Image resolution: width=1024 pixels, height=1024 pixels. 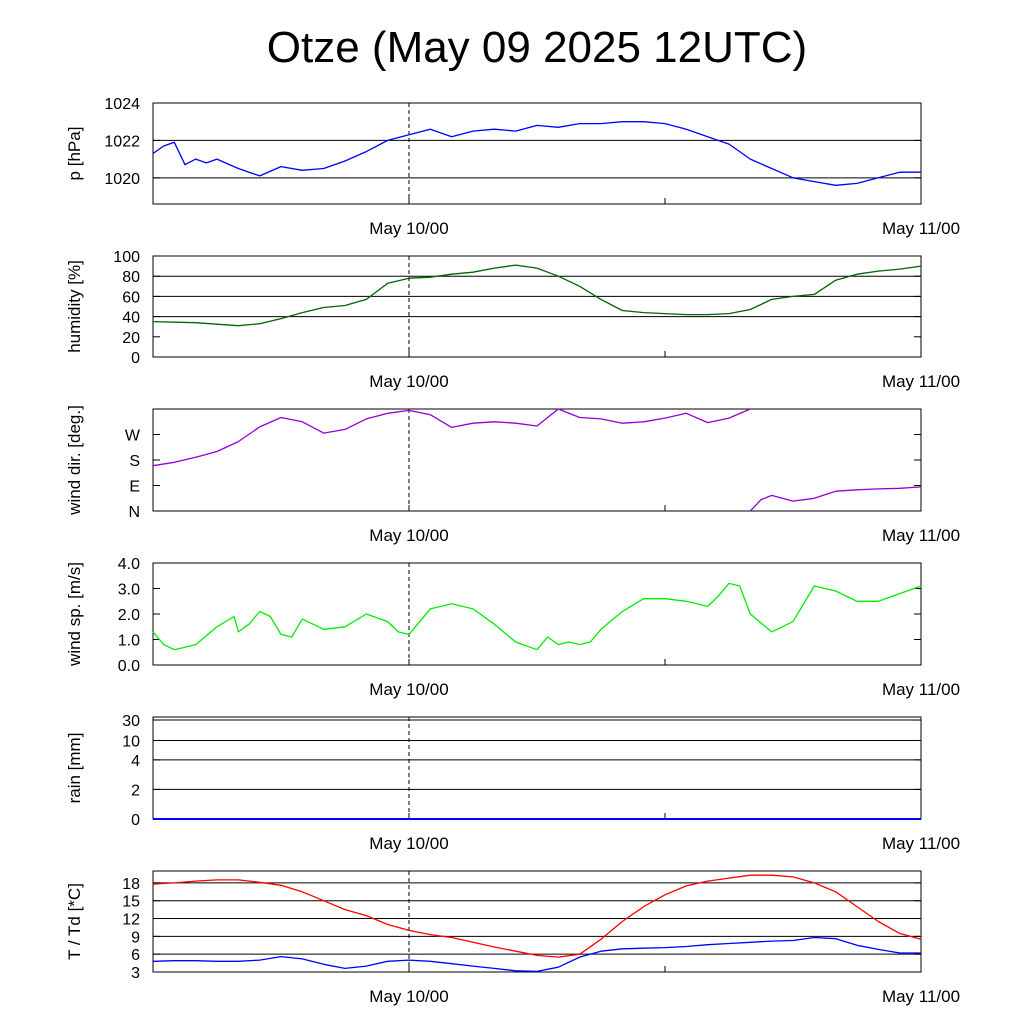 What do you see at coordinates (537, 47) in the screenshot?
I see `chart-title: Otze (May 09 2025 12UTC)` at bounding box center [537, 47].